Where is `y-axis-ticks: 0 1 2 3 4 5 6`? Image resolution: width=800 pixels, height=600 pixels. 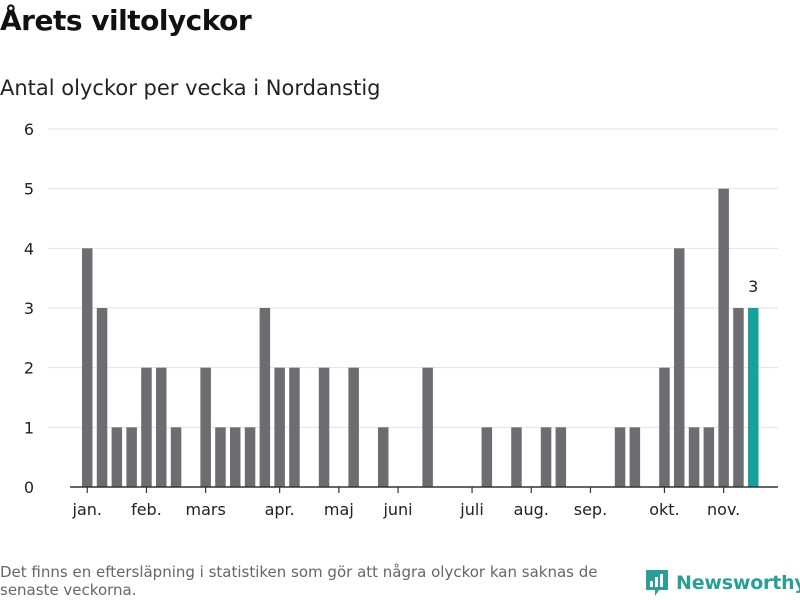
y-axis-ticks: 0 1 2 3 4 5 6 is located at coordinates (29, 308).